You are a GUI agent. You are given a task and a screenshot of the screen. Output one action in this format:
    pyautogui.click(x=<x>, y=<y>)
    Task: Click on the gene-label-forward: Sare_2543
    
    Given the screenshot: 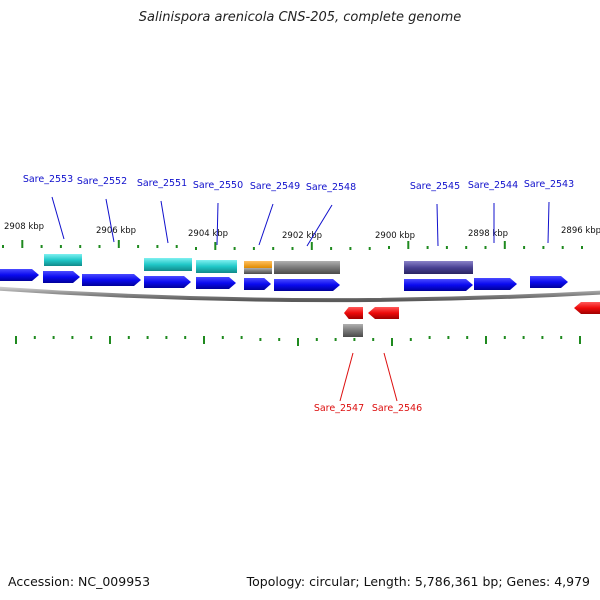 What is the action you would take?
    pyautogui.click(x=549, y=184)
    